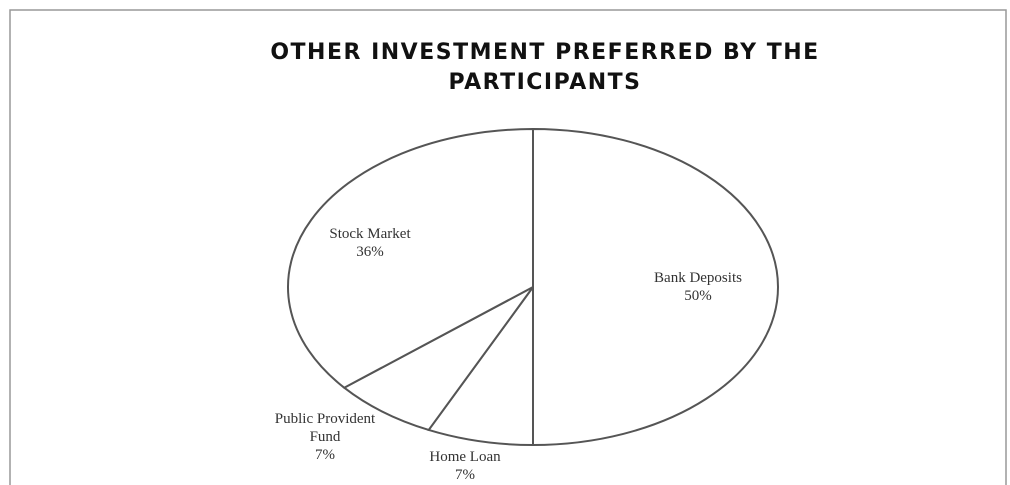  What do you see at coordinates (465, 466) in the screenshot?
I see `slice-label: Home Loan 7%` at bounding box center [465, 466].